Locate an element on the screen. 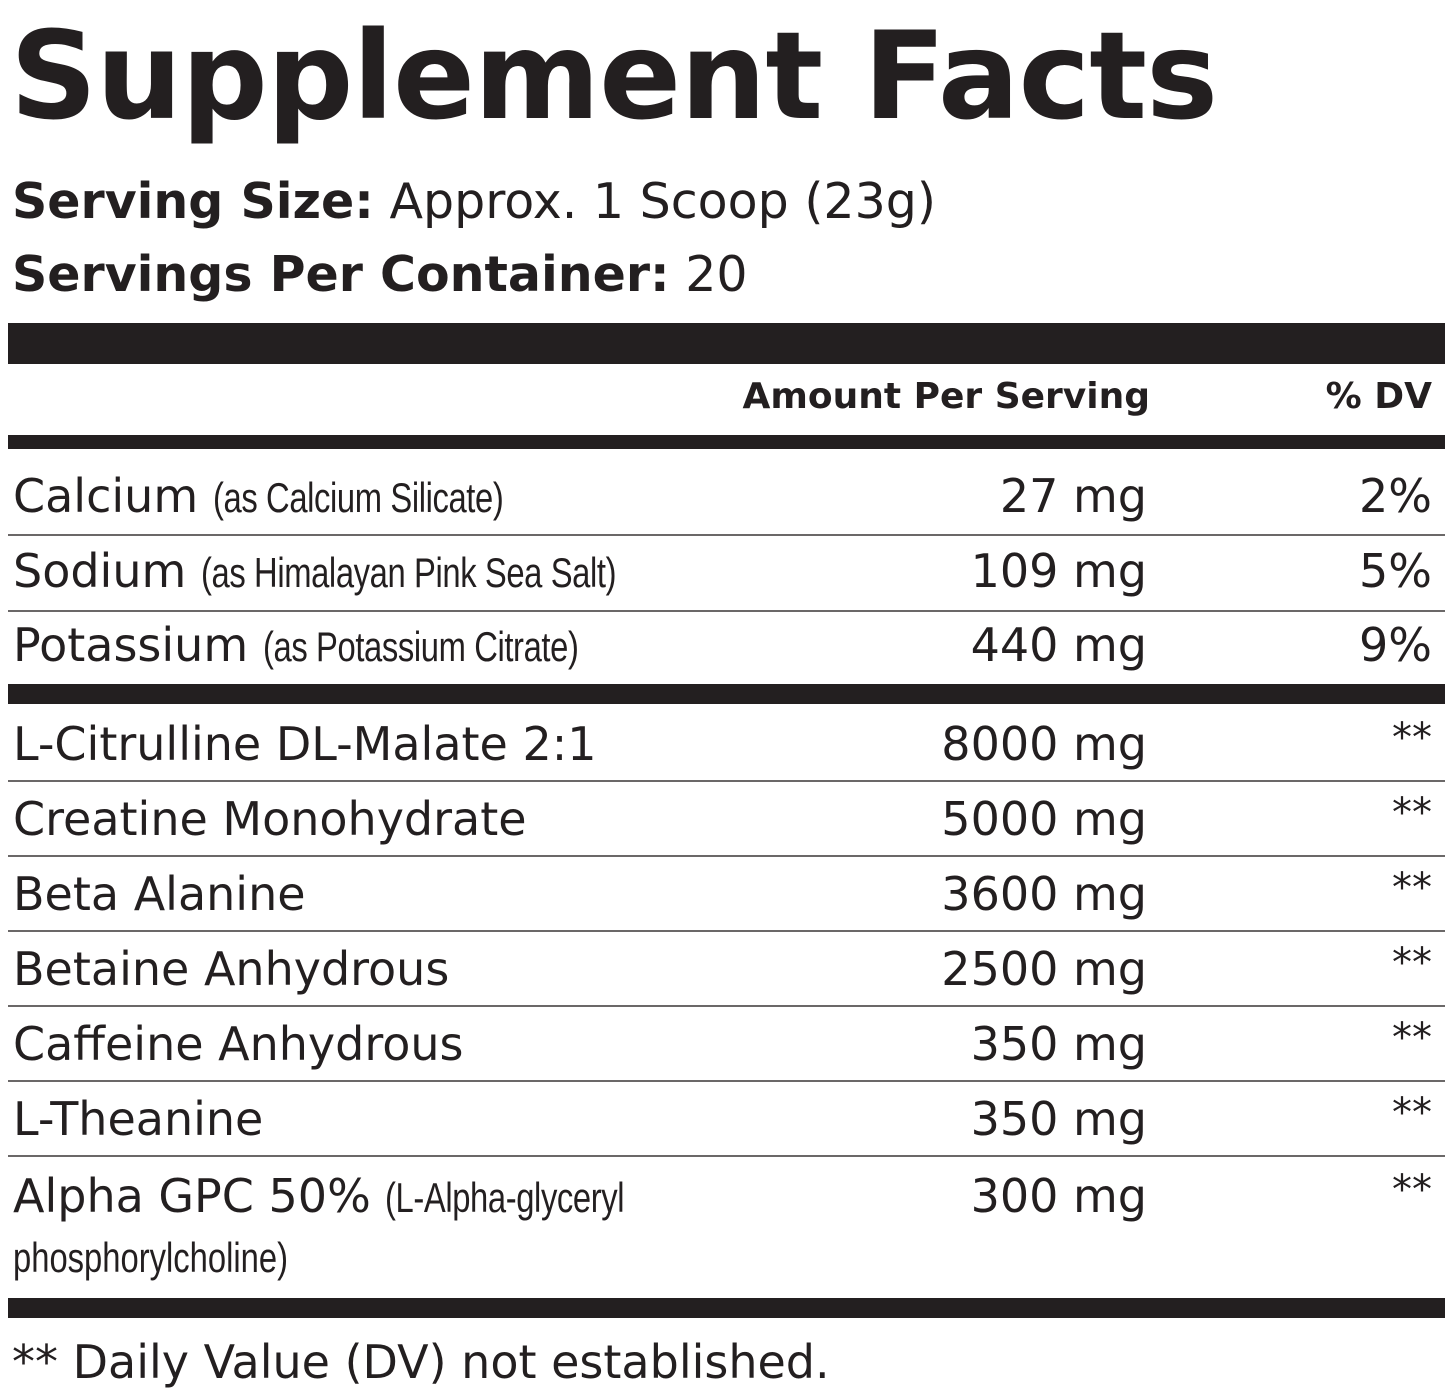  ingredient-amount: 5000 mg is located at coordinates (1044, 819).